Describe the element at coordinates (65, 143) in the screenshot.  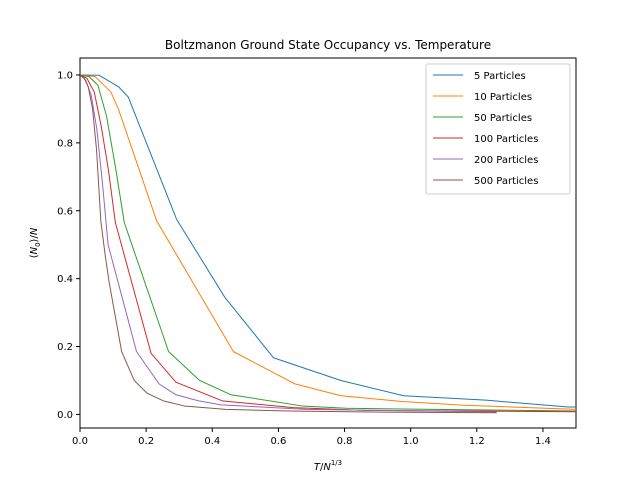
I see `y-tick-label: 0.8` at that location.